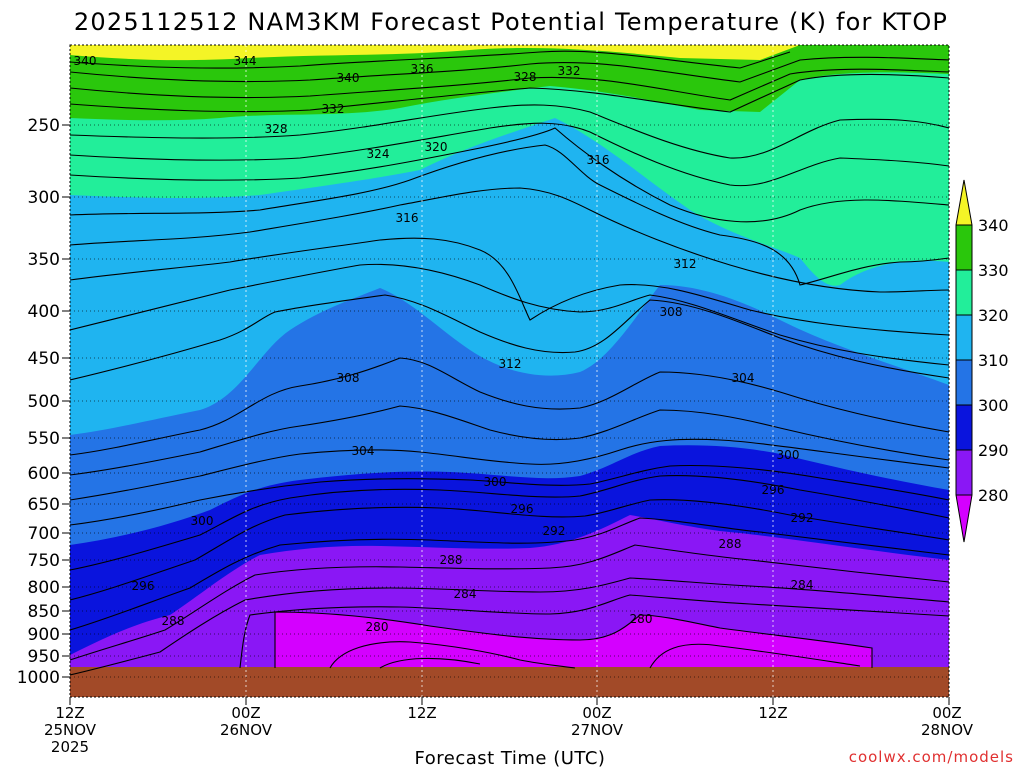 This screenshot has width=1024, height=768. What do you see at coordinates (44, 505) in the screenshot?
I see `y-tick-label: 650` at bounding box center [44, 505].